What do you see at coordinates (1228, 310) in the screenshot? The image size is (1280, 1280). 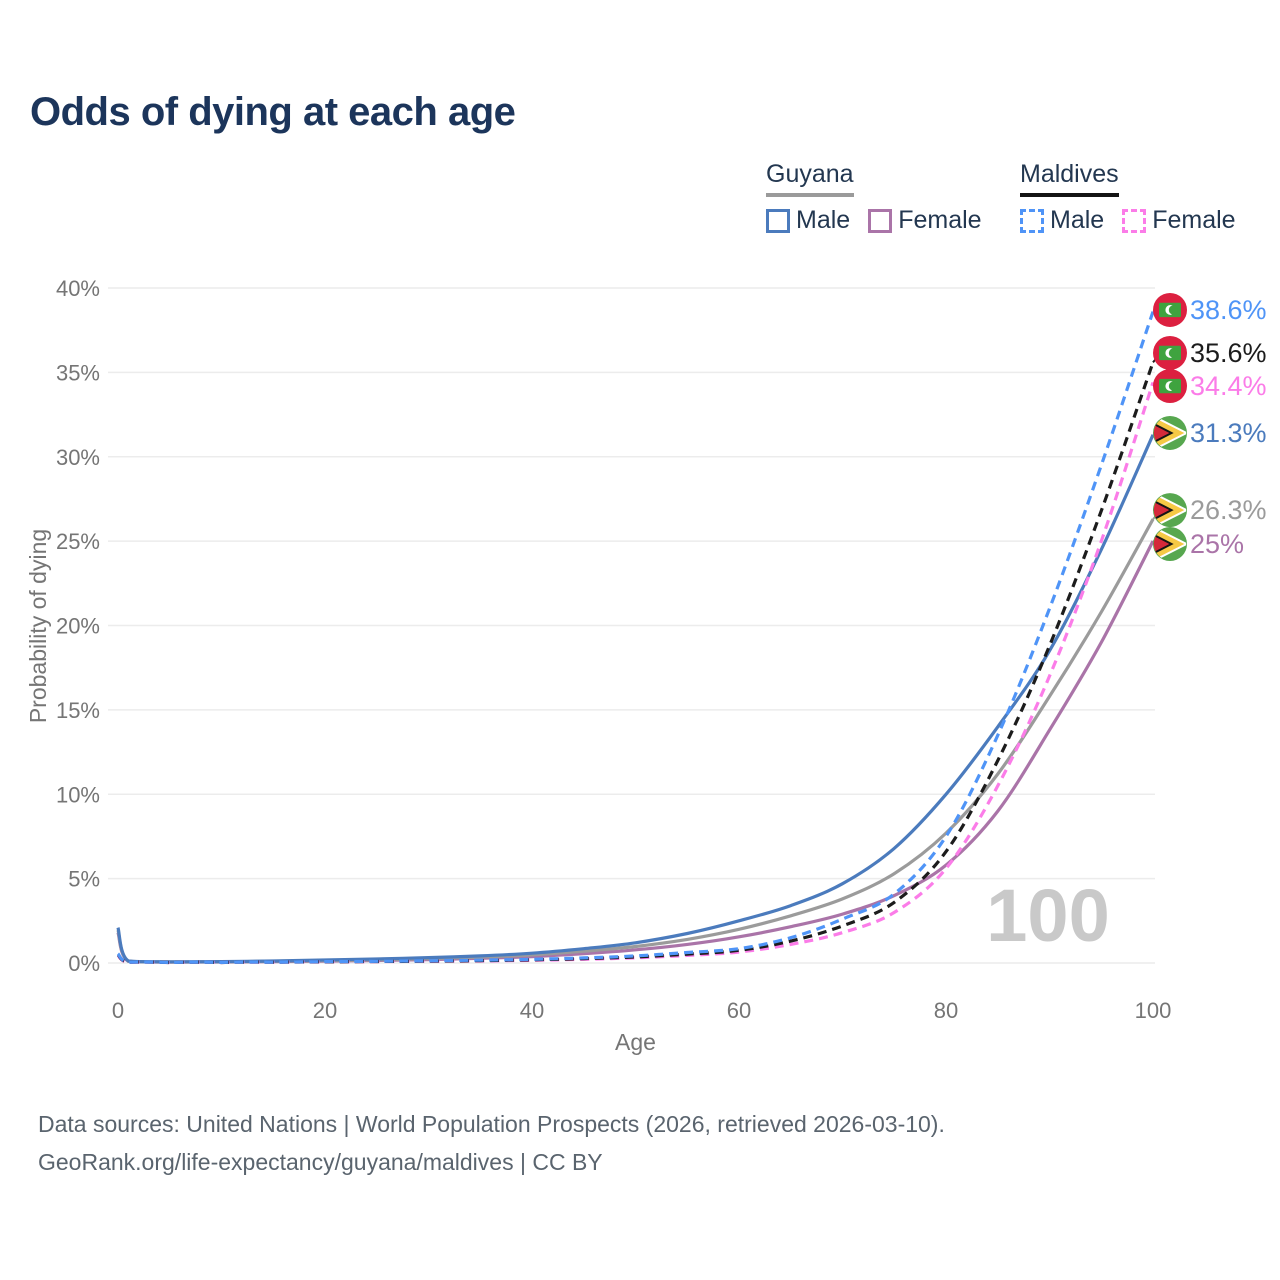 I see `end-value-label-maldives-male: 38.6%` at bounding box center [1228, 310].